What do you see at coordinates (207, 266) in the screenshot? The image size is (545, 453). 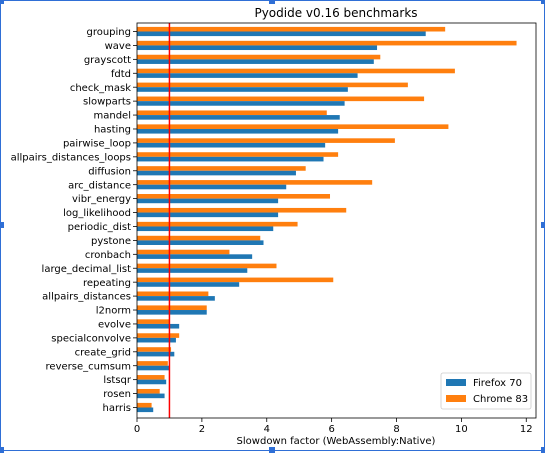 I see `bar-chrome-large_decimal_list` at bounding box center [207, 266].